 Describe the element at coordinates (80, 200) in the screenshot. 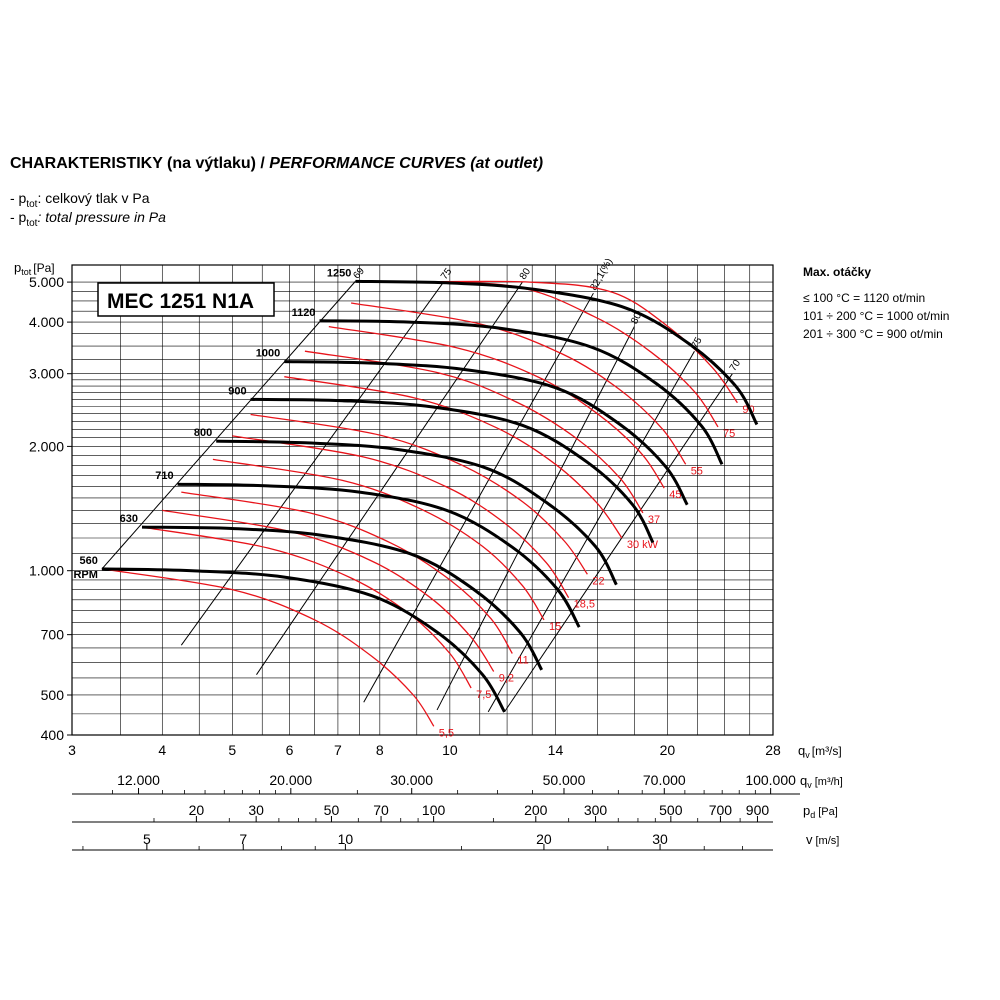

I see `pressure-legend-cz: - ptot: celkový tlak v Pa` at that location.